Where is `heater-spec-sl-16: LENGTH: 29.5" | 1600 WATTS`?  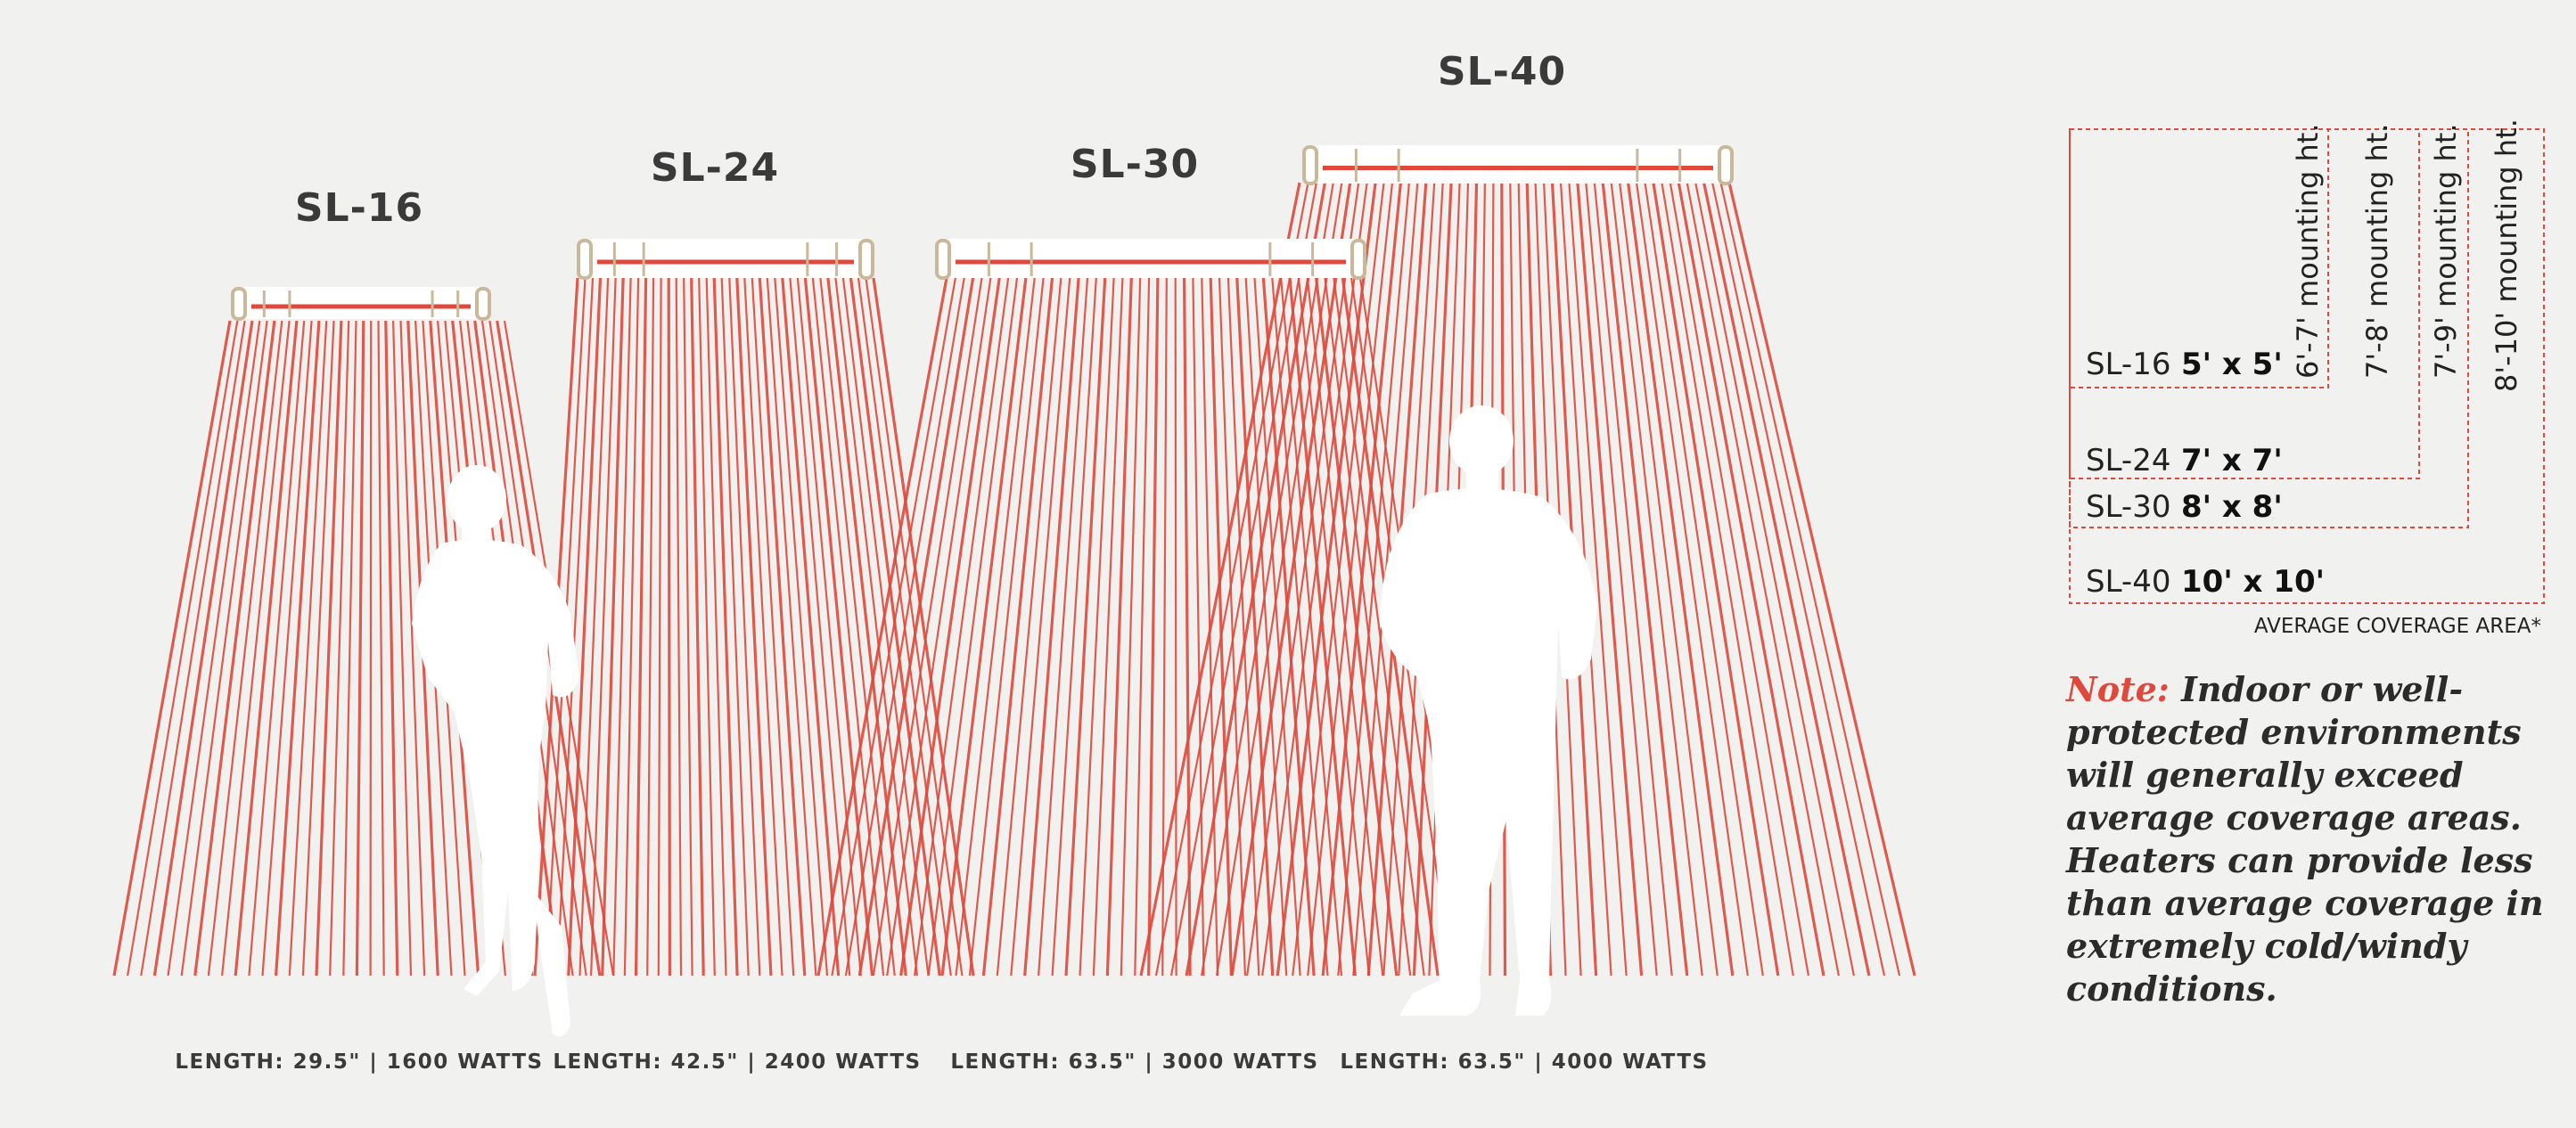
heater-spec-sl-16: LENGTH: 29.5" | 1600 WATTS is located at coordinates (359, 1062).